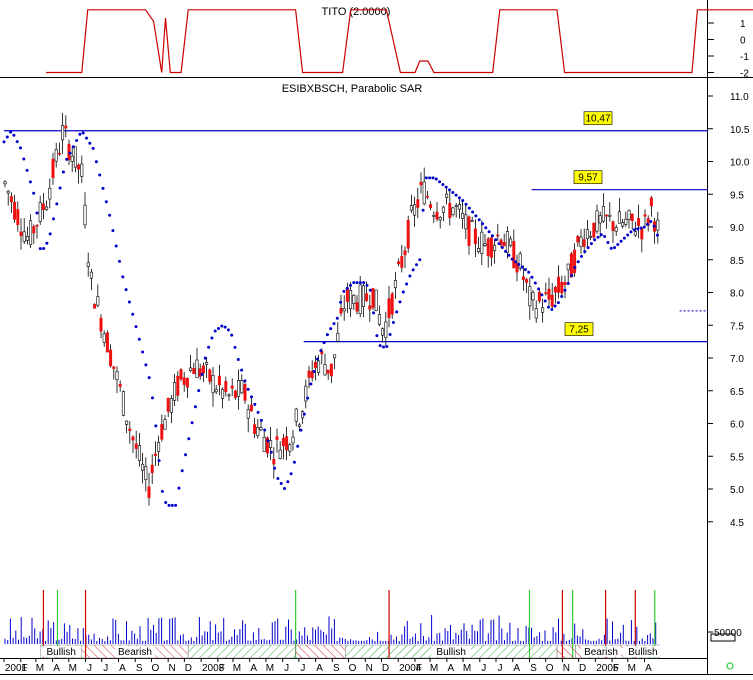 Image resolution: width=753 pixels, height=680 pixels. I want to click on price-tick-label: 5.5, so click(737, 457).